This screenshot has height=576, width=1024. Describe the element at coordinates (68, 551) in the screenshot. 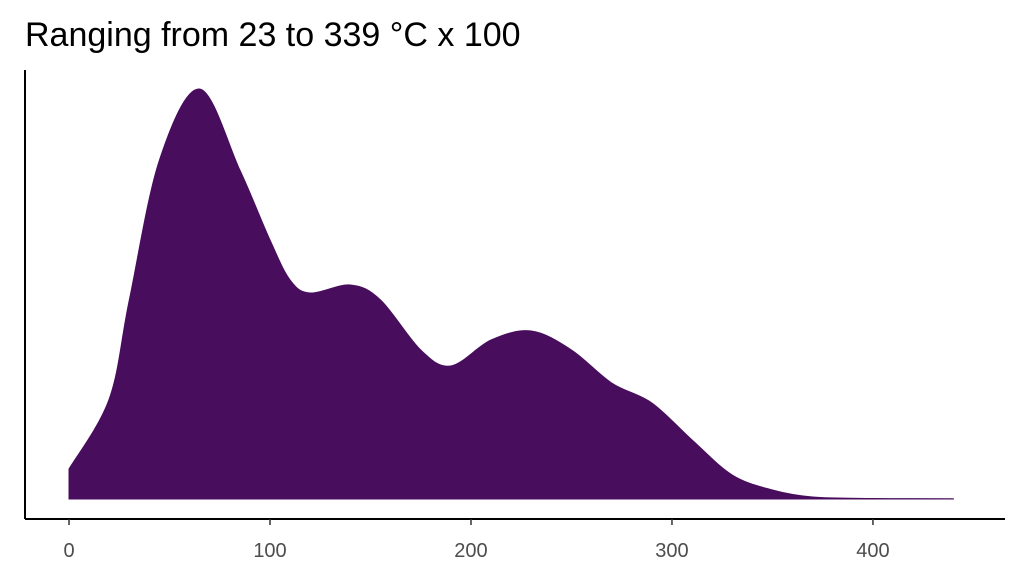

I see `x-tick-label: 0` at that location.